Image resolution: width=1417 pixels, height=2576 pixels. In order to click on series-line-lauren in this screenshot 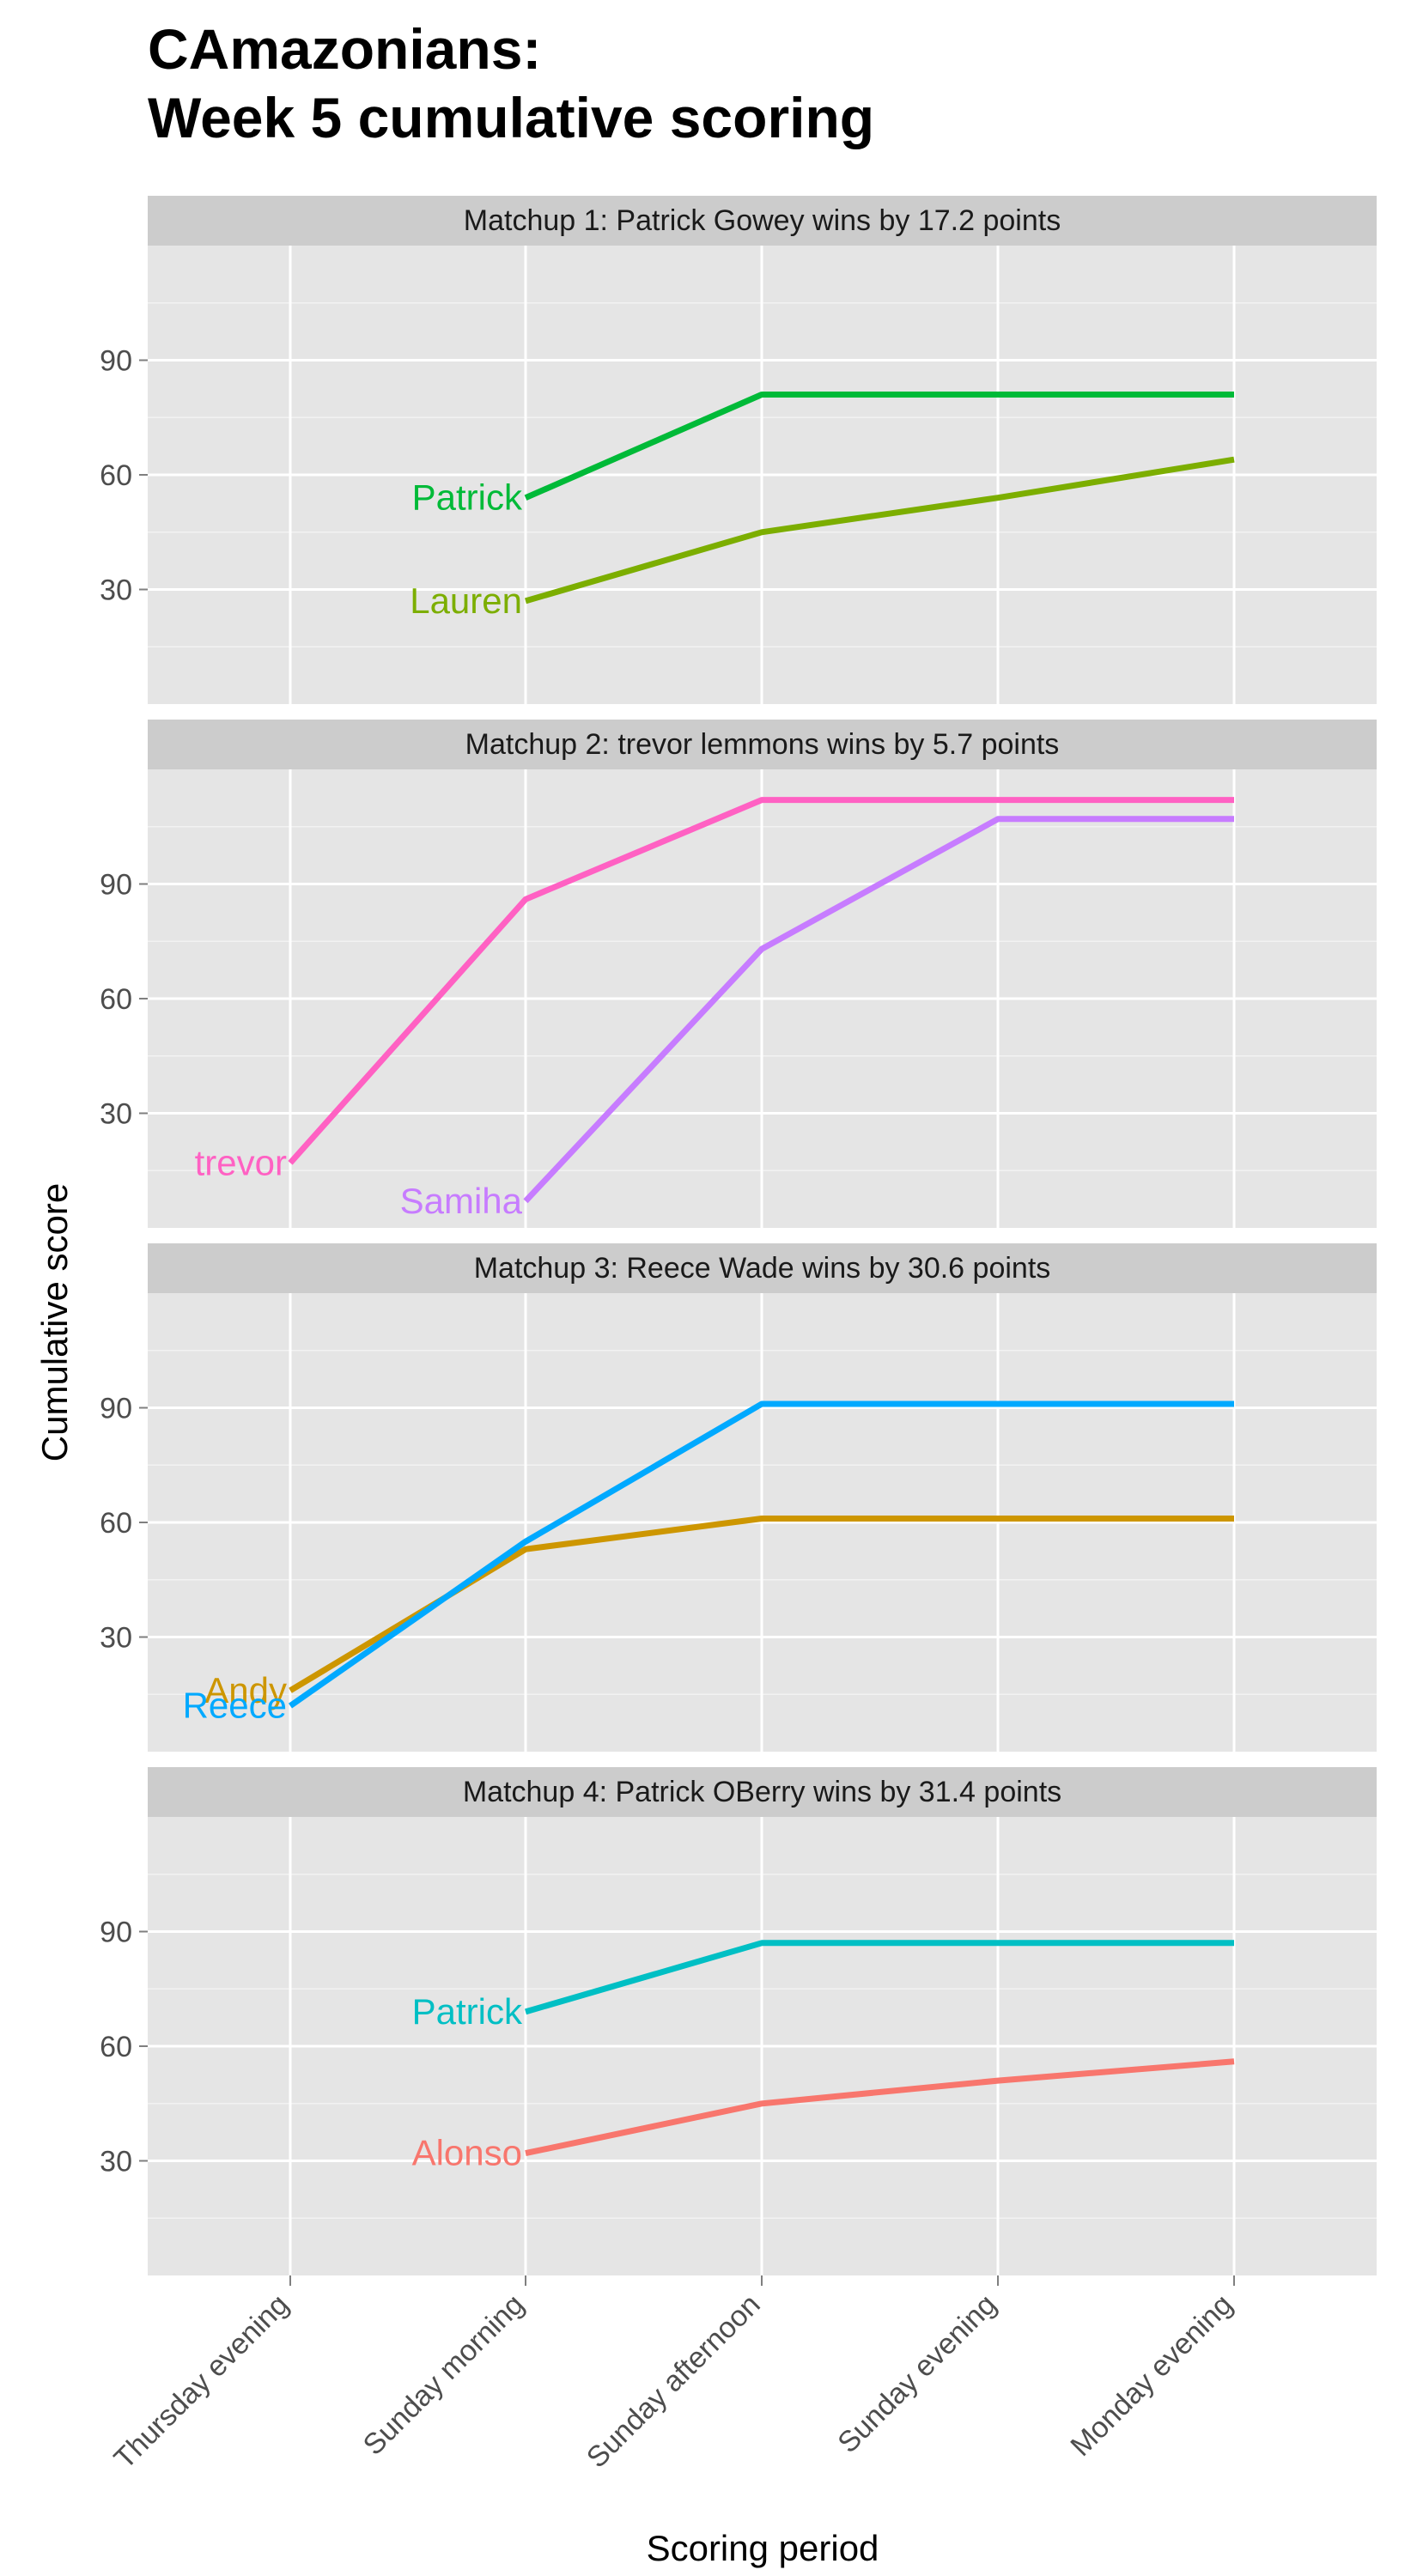, I will do `click(880, 530)`.